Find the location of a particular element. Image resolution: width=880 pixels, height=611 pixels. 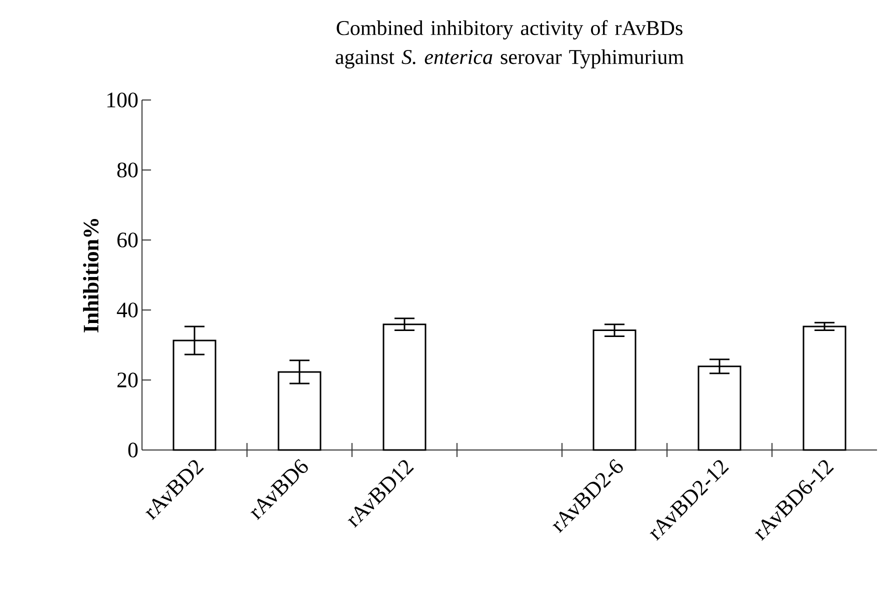

y-tick-label: 0 is located at coordinates (133, 450).